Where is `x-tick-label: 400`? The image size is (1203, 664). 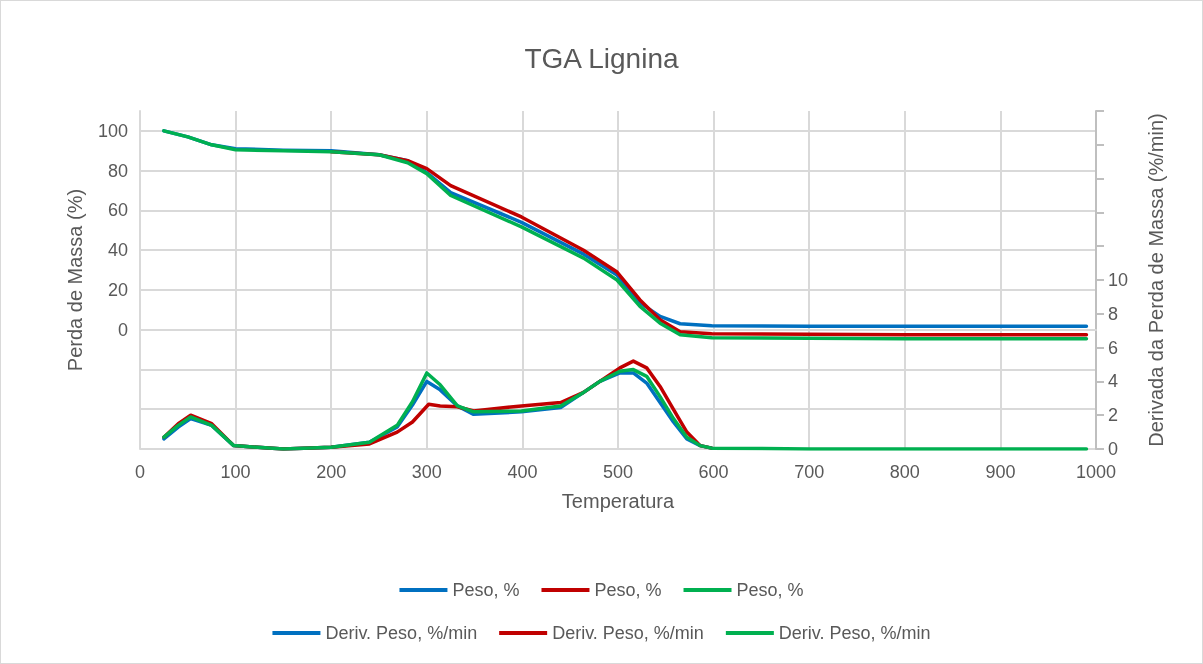
x-tick-label: 400 is located at coordinates (522, 472).